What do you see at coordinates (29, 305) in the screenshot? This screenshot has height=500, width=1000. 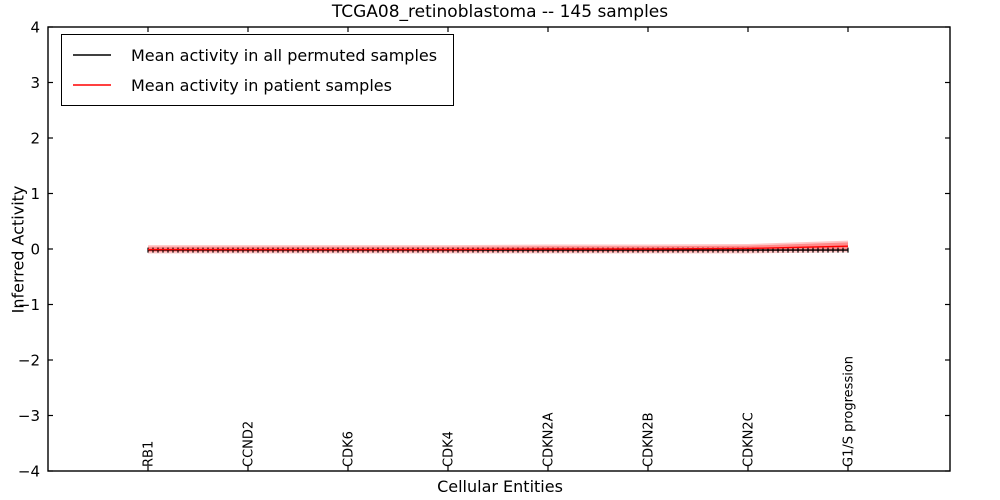 I see `y-tick-label: −1` at bounding box center [29, 305].